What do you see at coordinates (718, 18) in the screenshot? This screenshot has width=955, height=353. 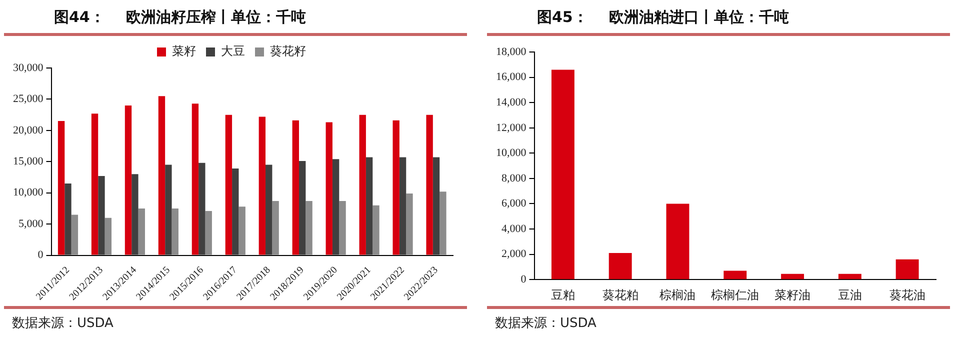 I see `chart-title: 图45： 欧洲油粕进口丨单位：千吨` at bounding box center [718, 18].